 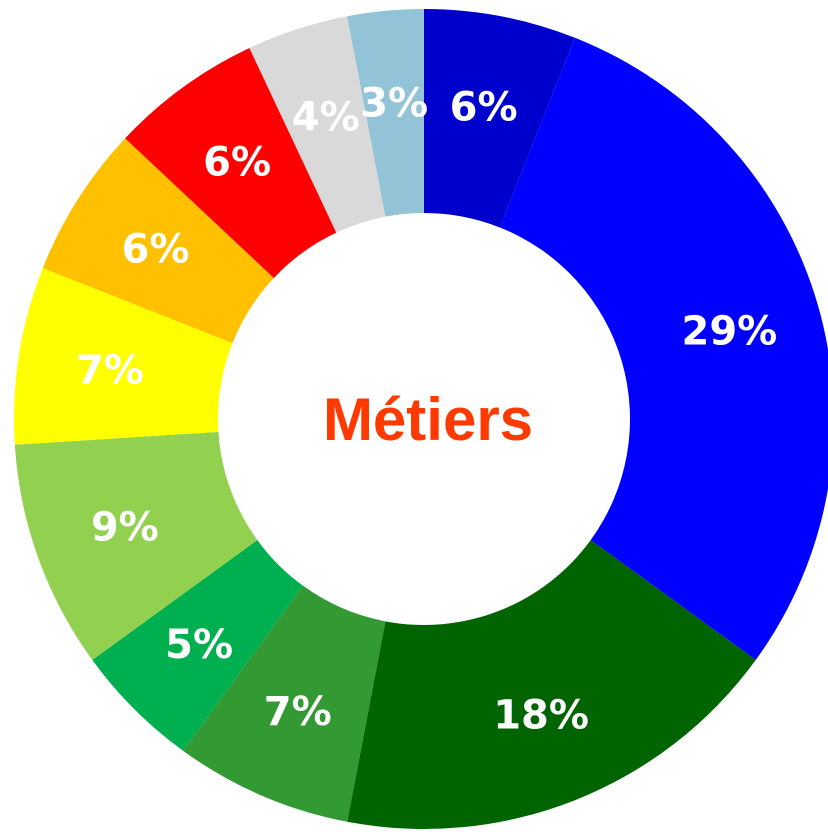 I want to click on slice-label: 9%, so click(x=125, y=528).